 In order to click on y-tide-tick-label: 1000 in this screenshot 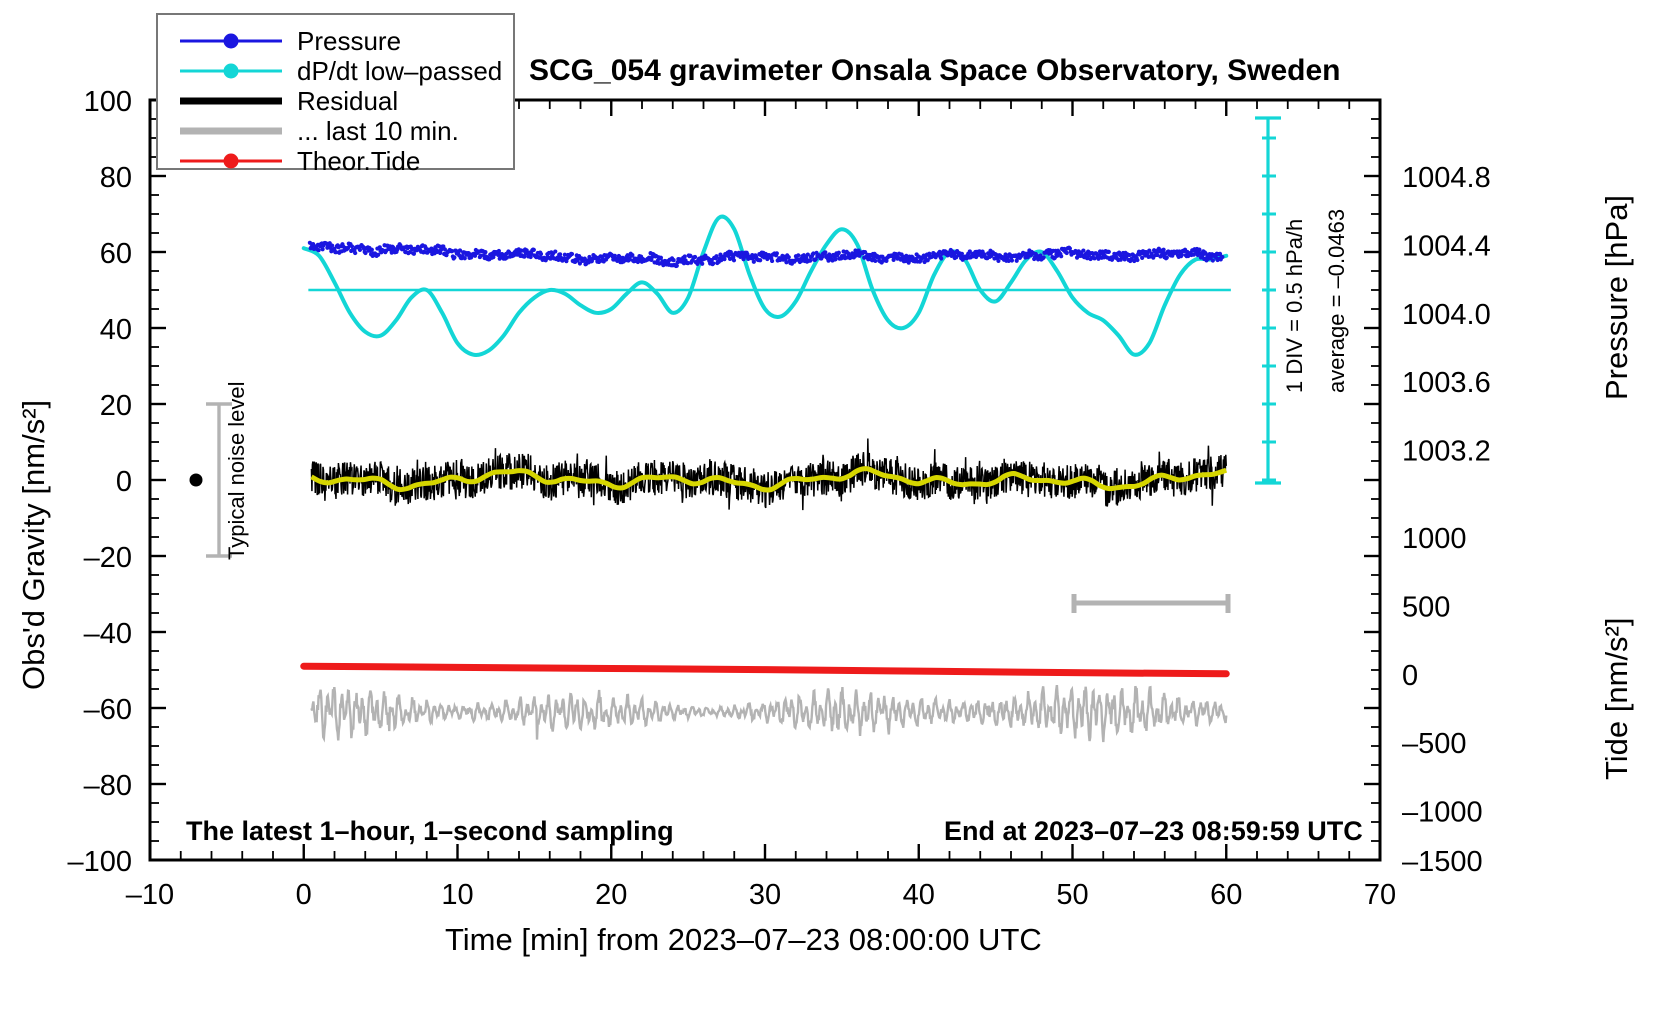, I will do `click(1434, 539)`.